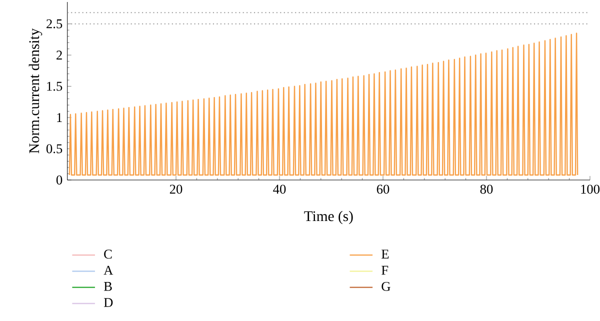 This screenshot has width=600, height=321. Describe the element at coordinates (383, 189) in the screenshot. I see `x-tick-label: 60` at that location.